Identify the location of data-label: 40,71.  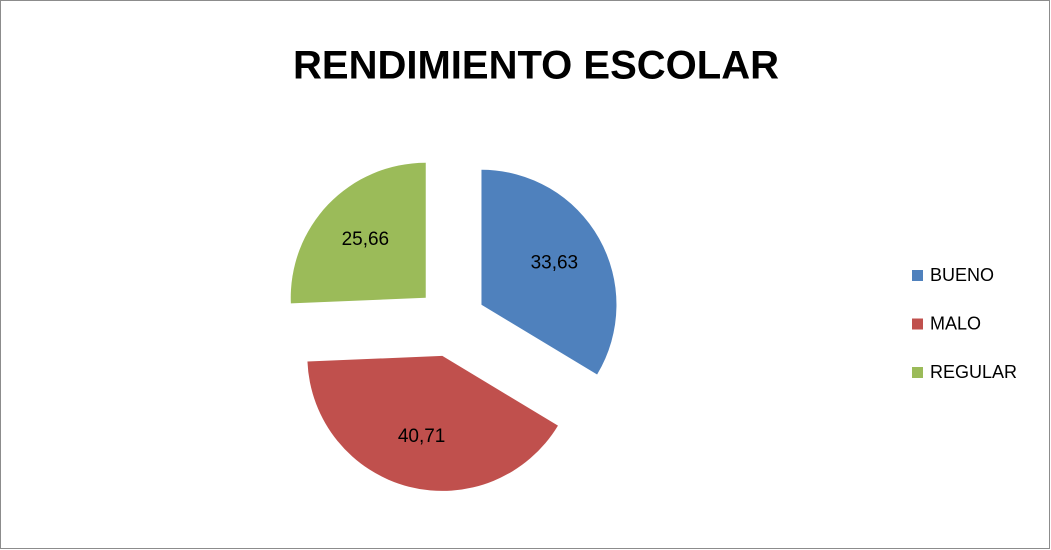
(422, 436).